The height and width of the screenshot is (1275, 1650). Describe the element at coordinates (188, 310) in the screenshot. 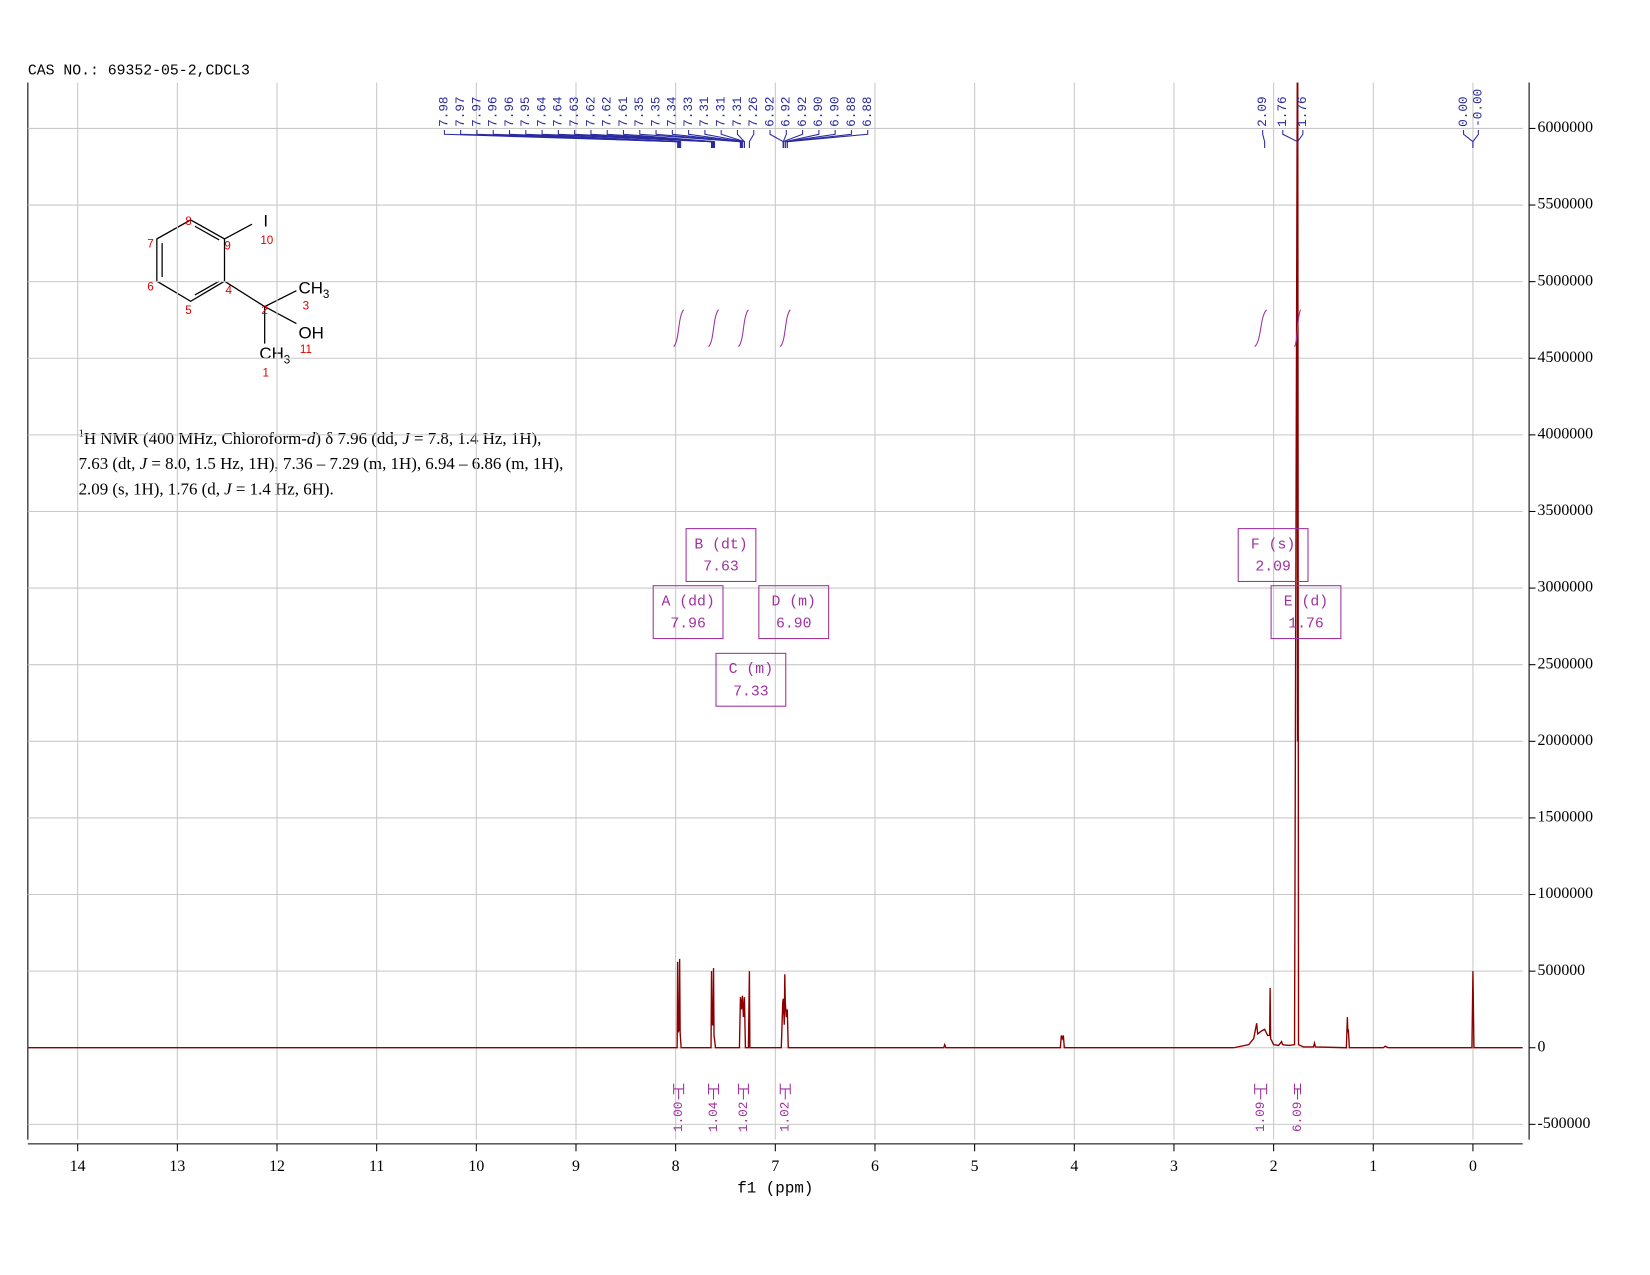

I see `atom-number: 5` at that location.